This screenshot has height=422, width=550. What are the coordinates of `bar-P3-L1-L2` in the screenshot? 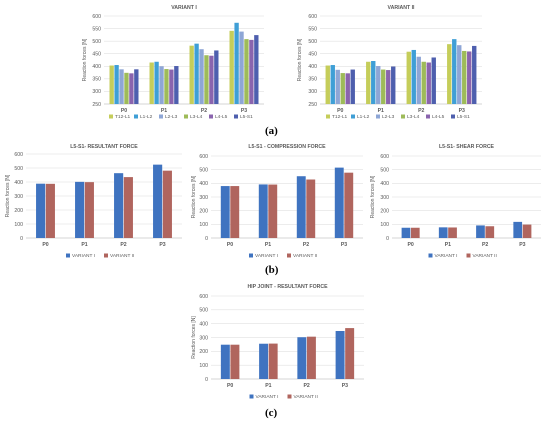 It's located at (454, 72).